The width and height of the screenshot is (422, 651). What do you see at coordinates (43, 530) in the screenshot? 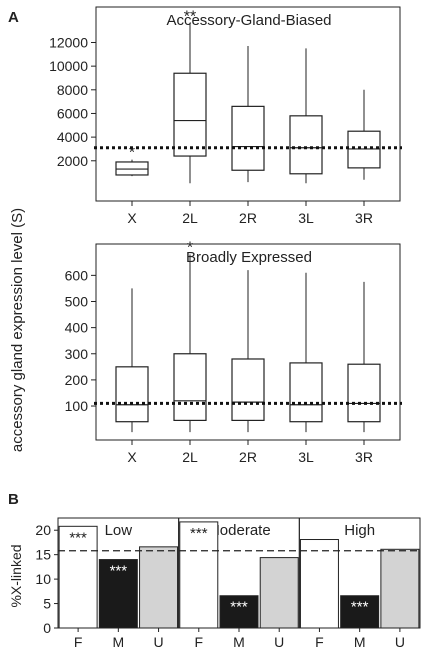
I see `y-tick-label: 20` at bounding box center [43, 530].